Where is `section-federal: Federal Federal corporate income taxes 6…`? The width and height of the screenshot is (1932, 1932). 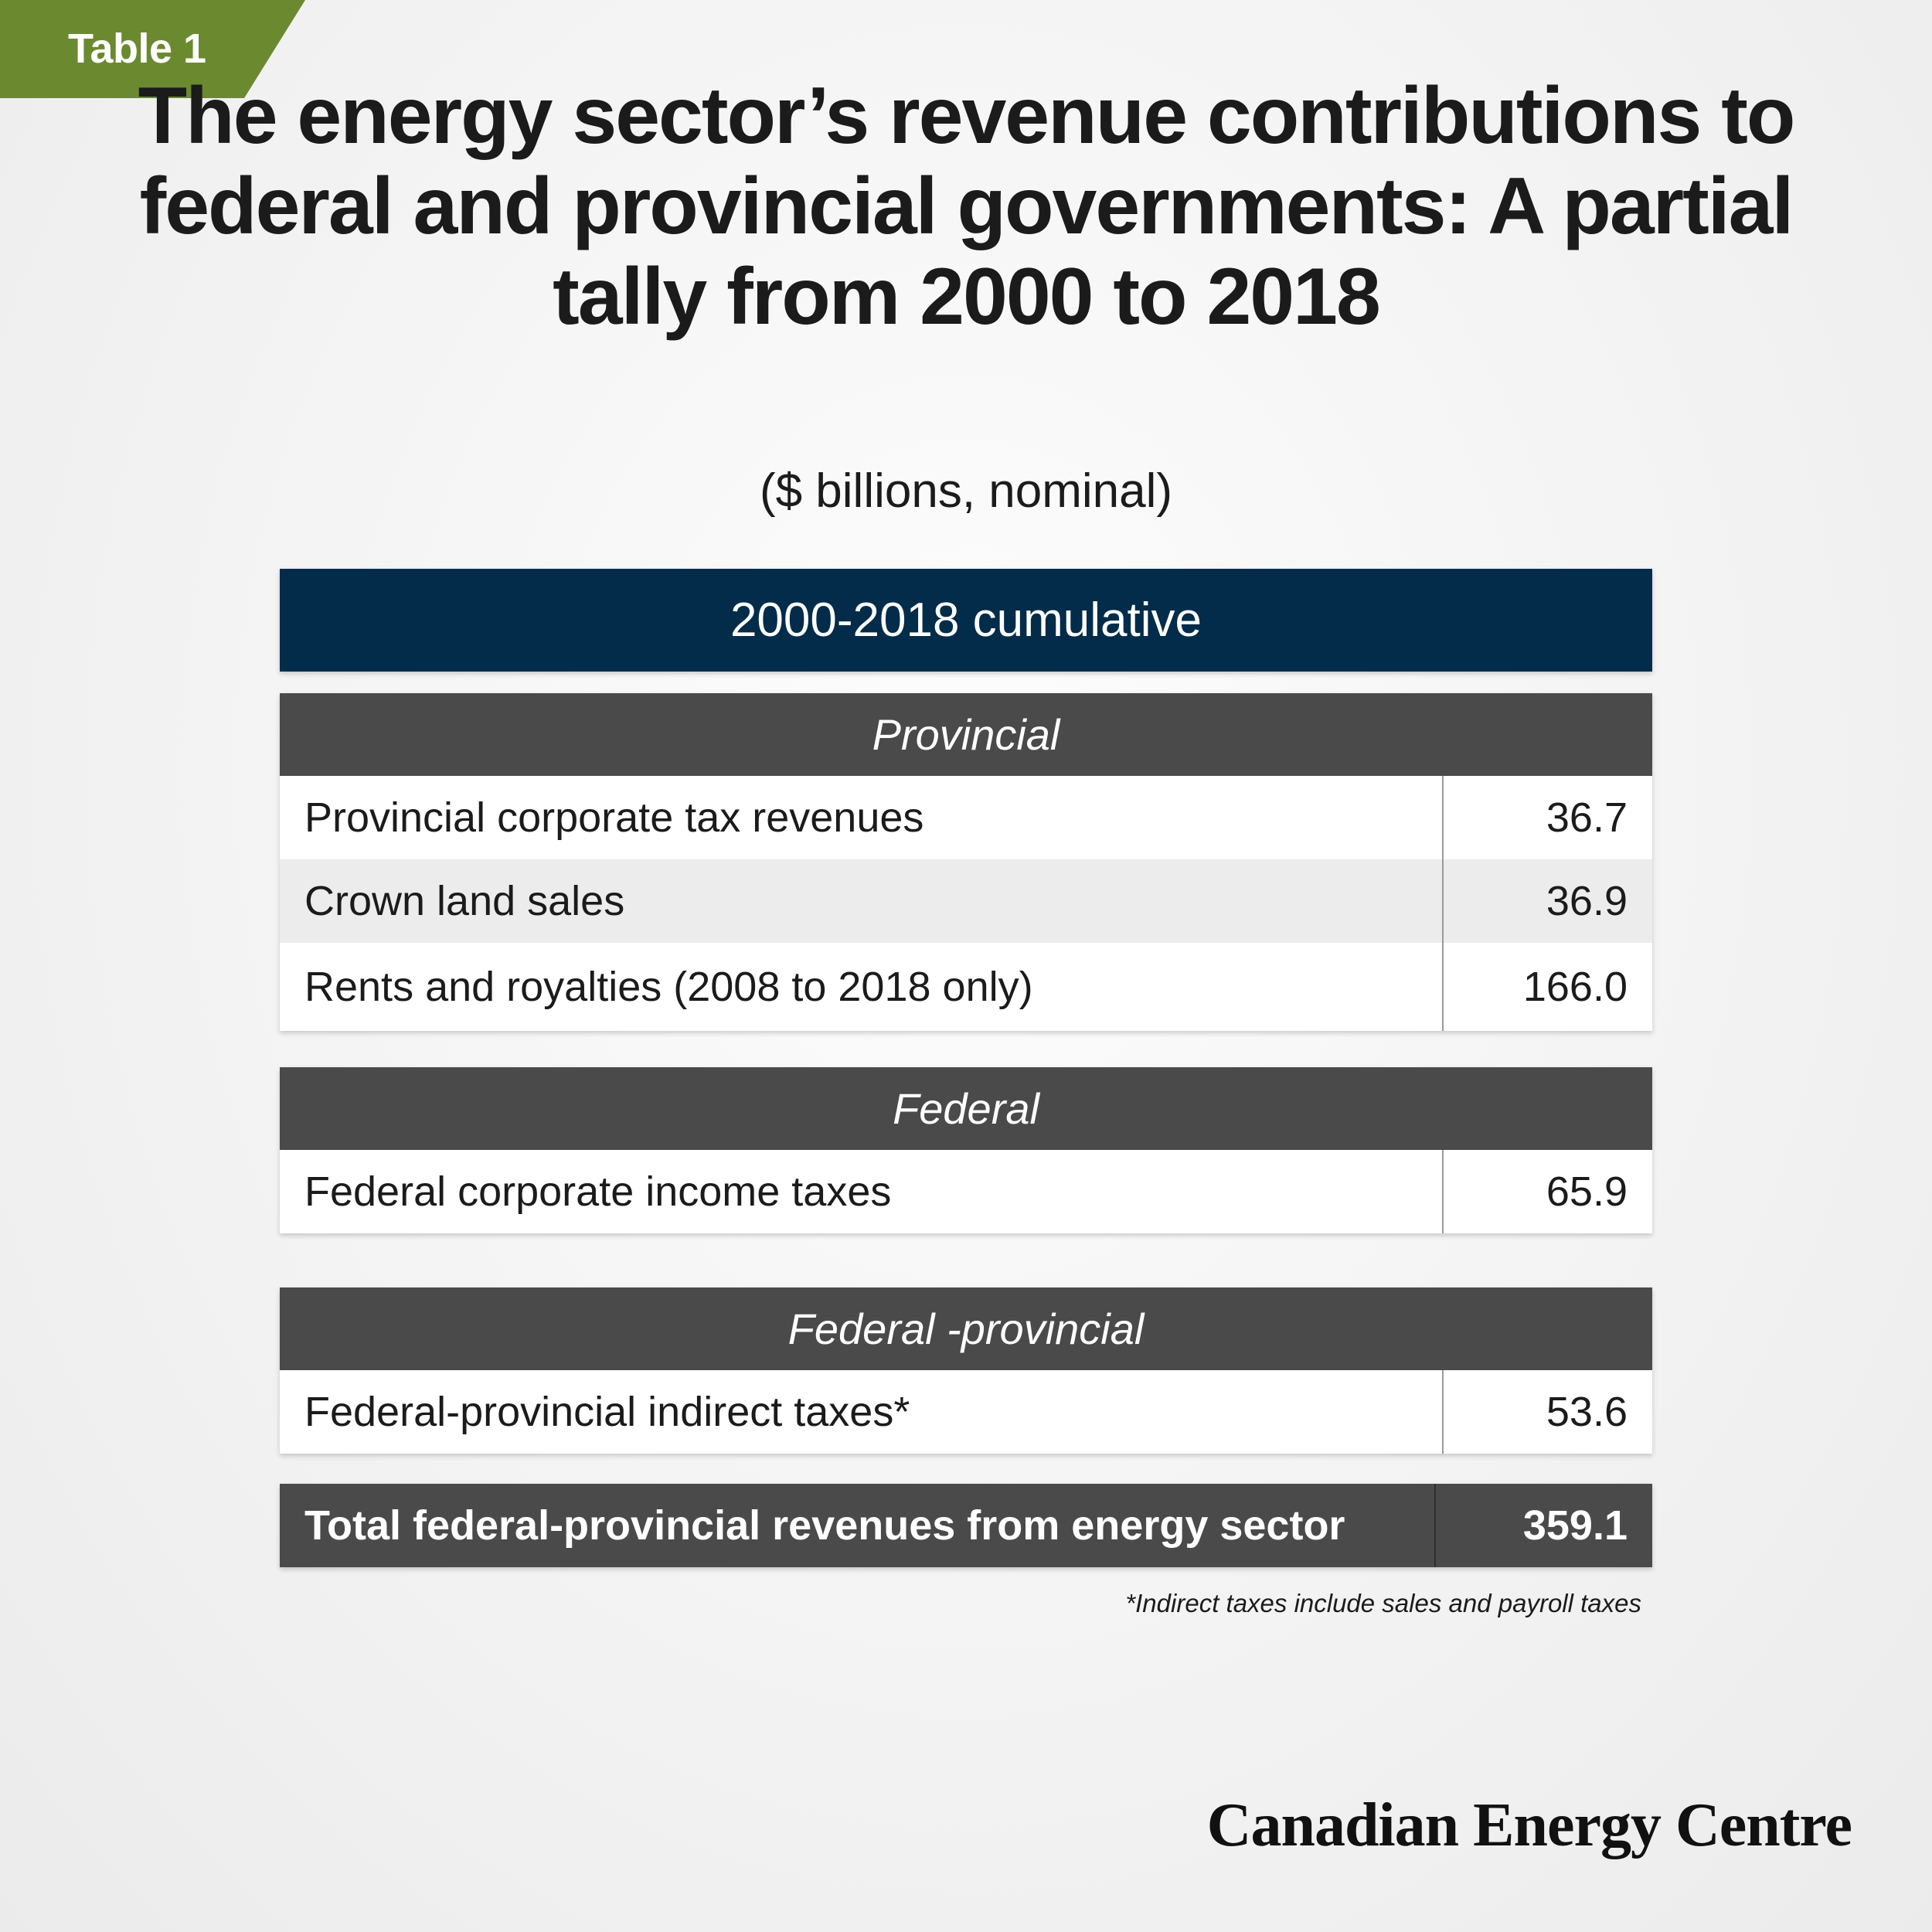 section-federal: Federal Federal corporate income taxes 6… is located at coordinates (966, 1150).